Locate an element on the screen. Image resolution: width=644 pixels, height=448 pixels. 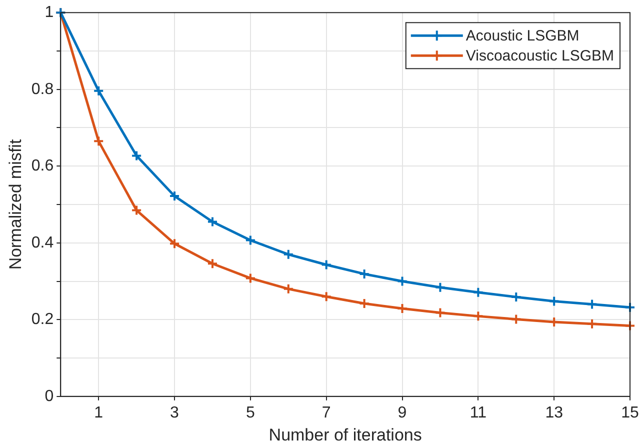
x-tick-label: 13 is located at coordinates (554, 413).